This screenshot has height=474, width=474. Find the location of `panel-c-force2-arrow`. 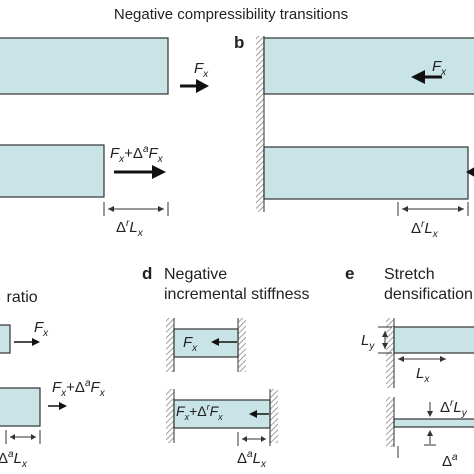

panel-c-force2-arrow is located at coordinates (57, 406).